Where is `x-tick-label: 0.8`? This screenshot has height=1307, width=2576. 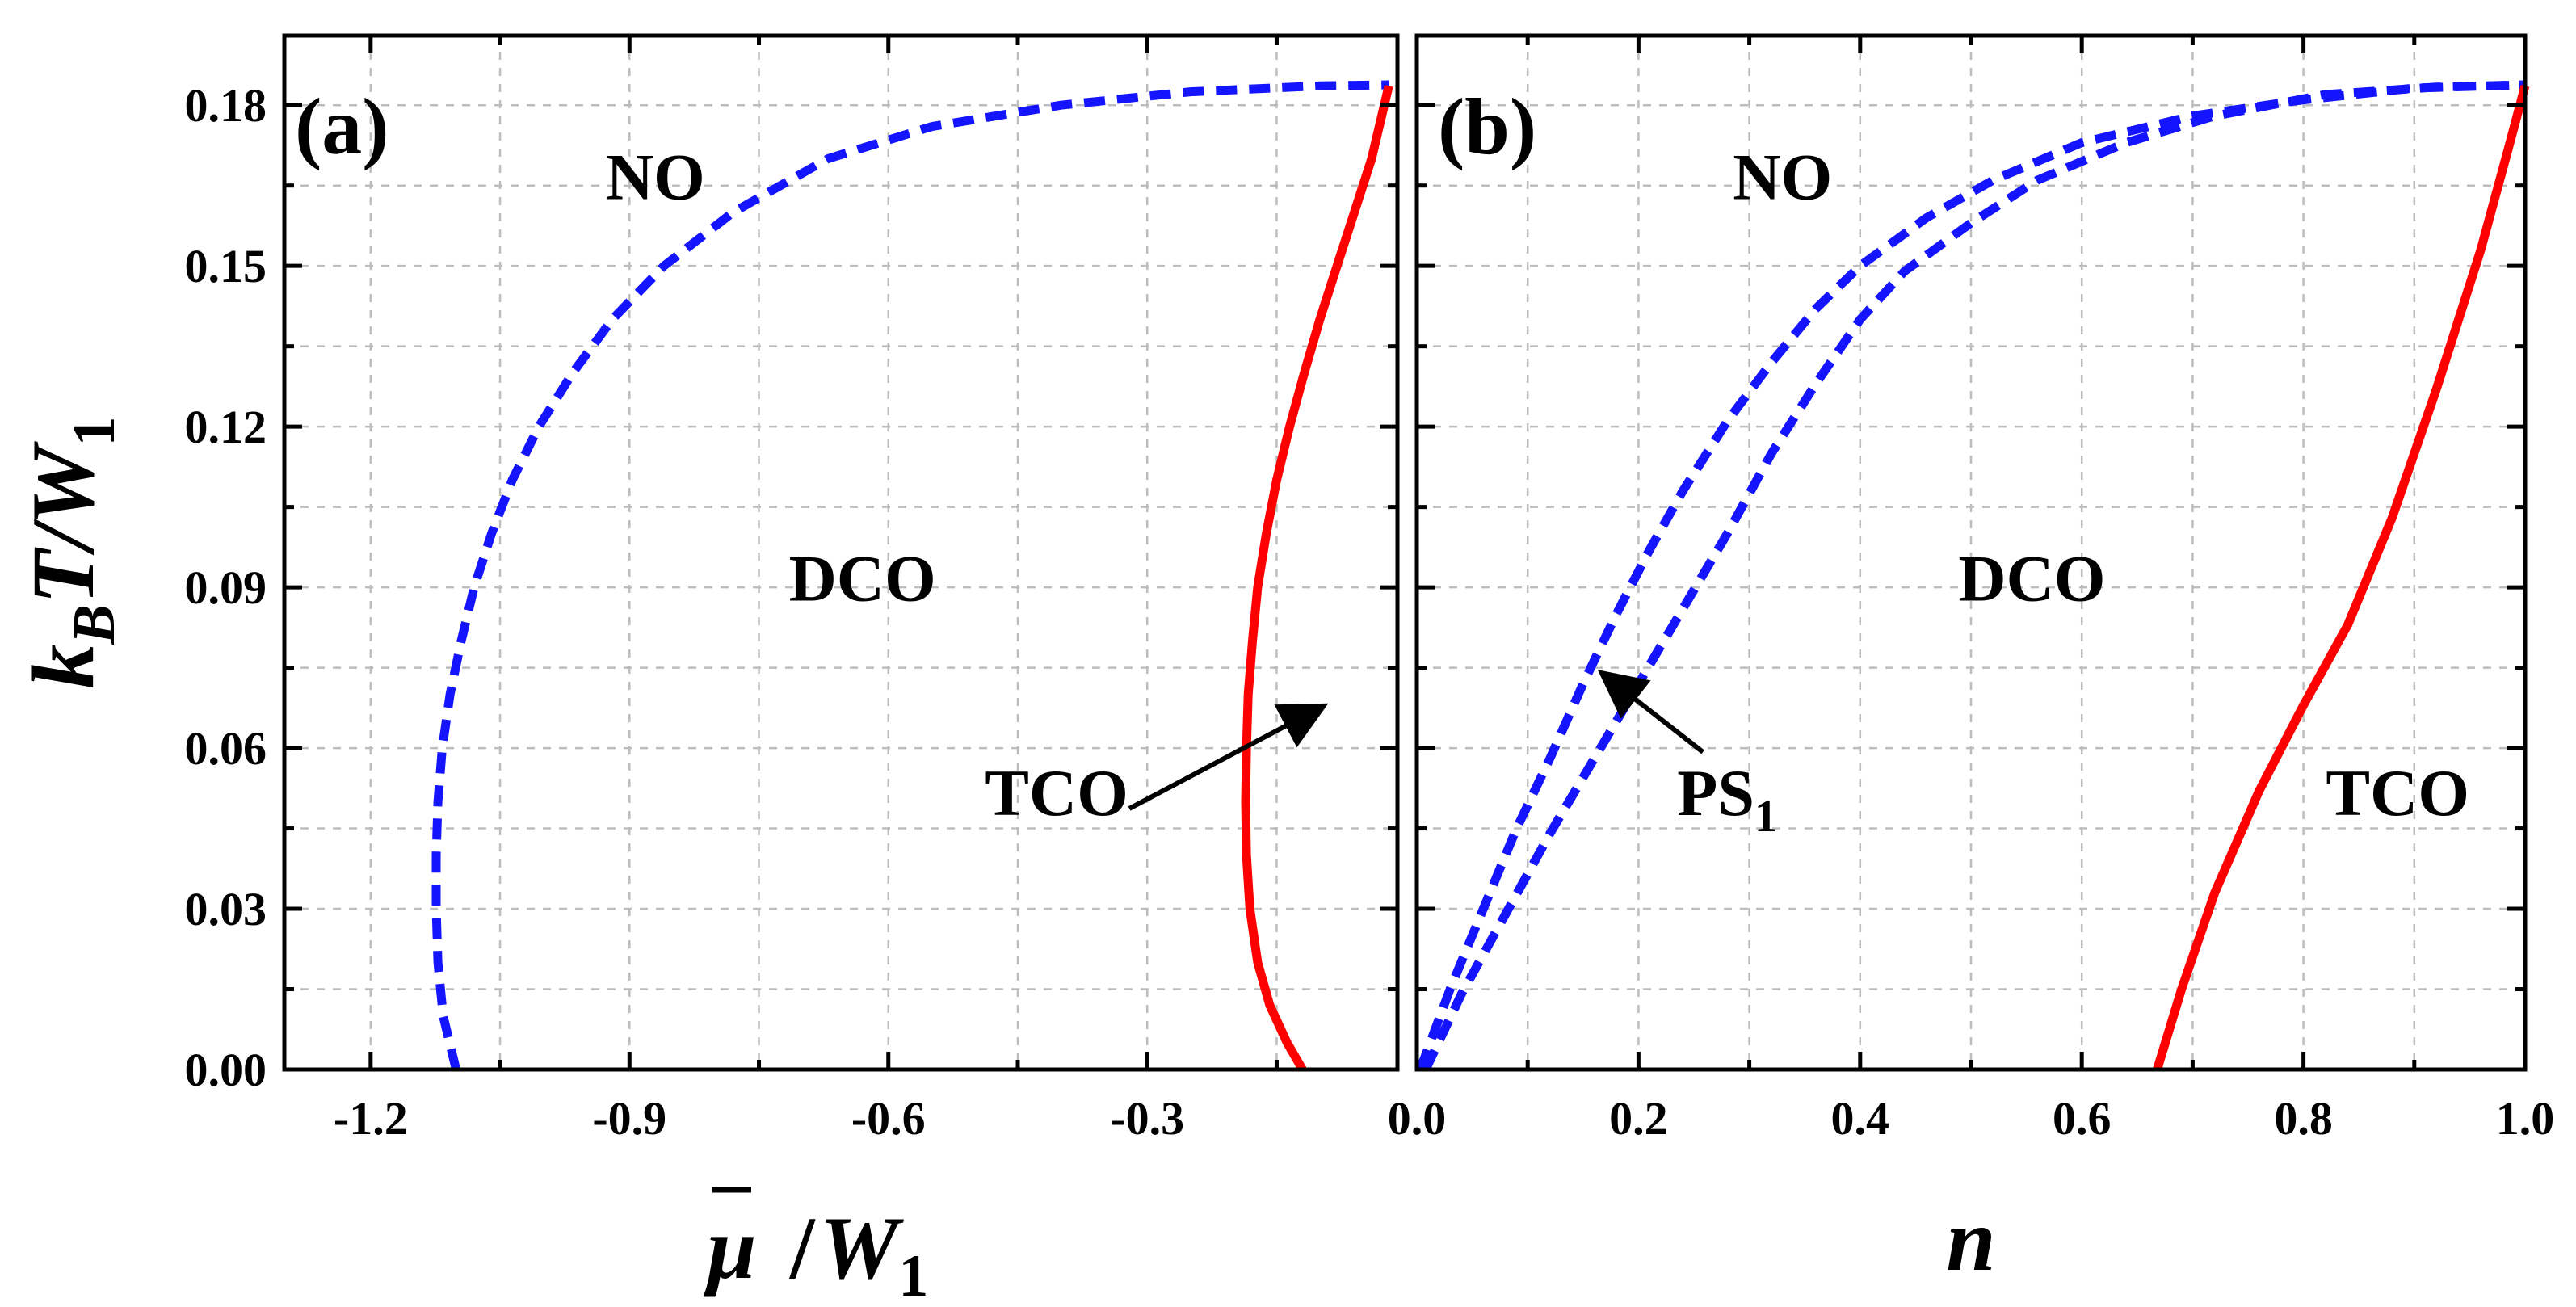 x-tick-label: 0.8 is located at coordinates (2303, 1118).